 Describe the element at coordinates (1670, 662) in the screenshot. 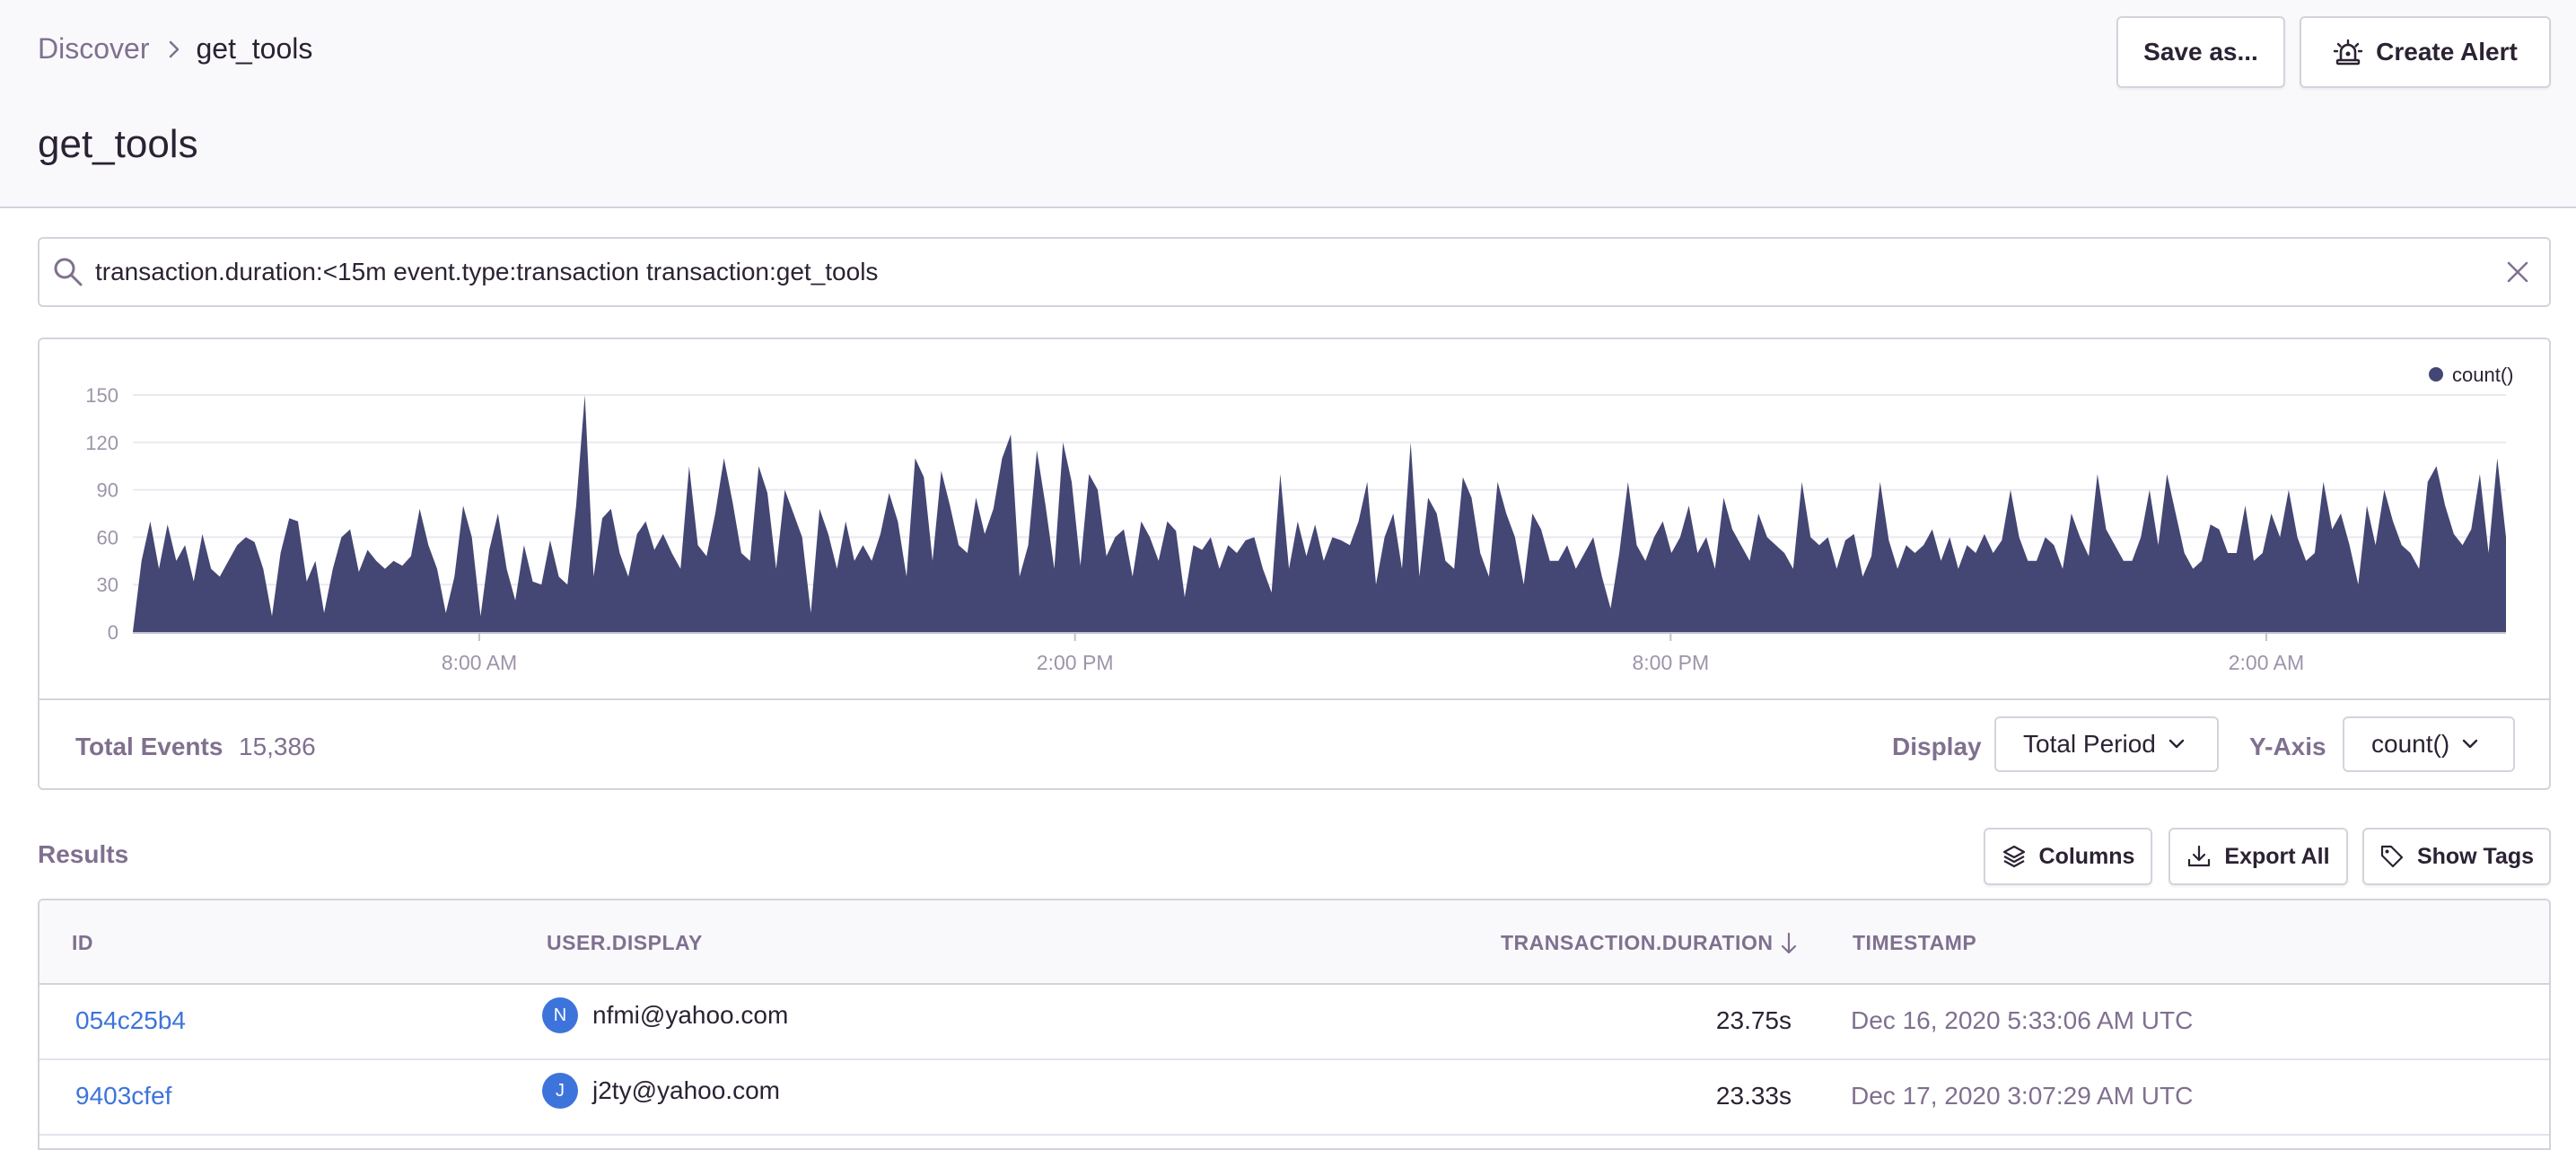

I see `x-tick-label: 8:00 PM` at that location.